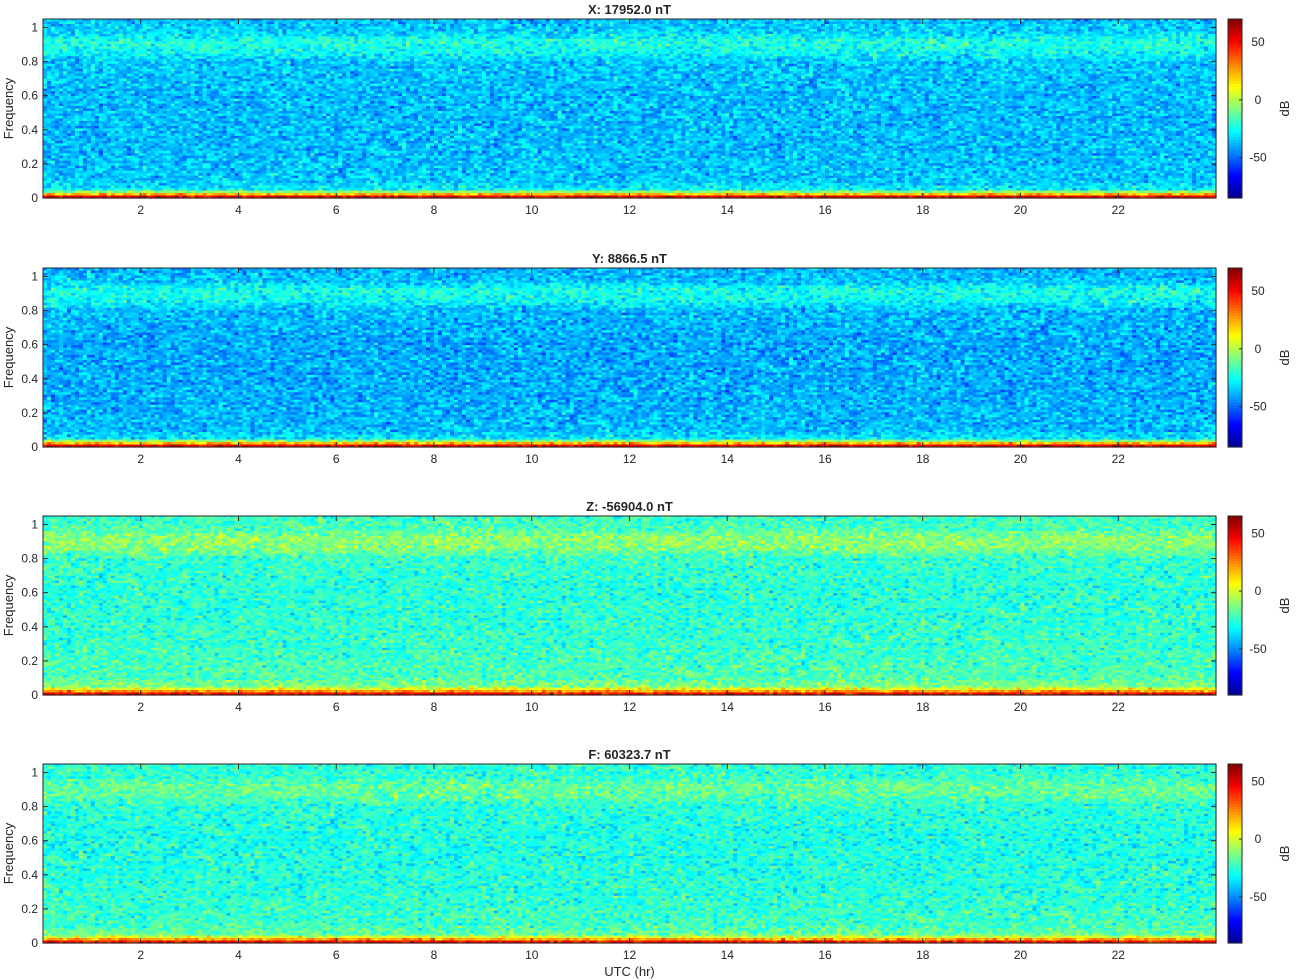 The height and width of the screenshot is (980, 1297). I want to click on panel-title: Z: -56904.0 nT, so click(629, 506).